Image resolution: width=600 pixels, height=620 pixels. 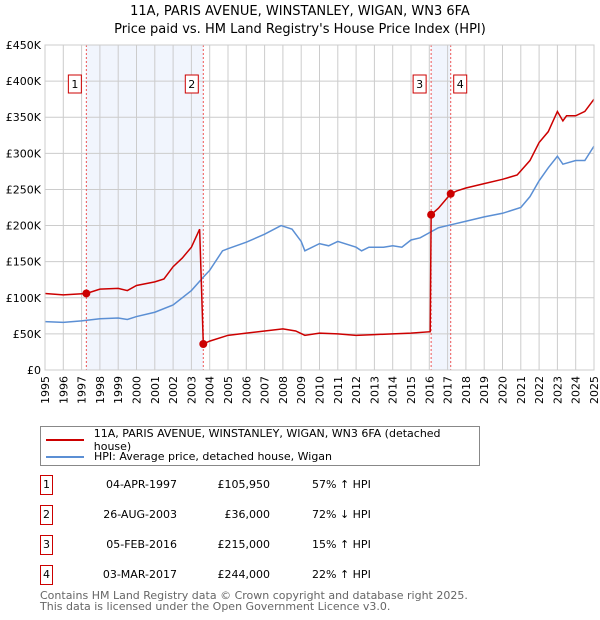 I want to click on legend-swatch-hpi, so click(x=65, y=456).